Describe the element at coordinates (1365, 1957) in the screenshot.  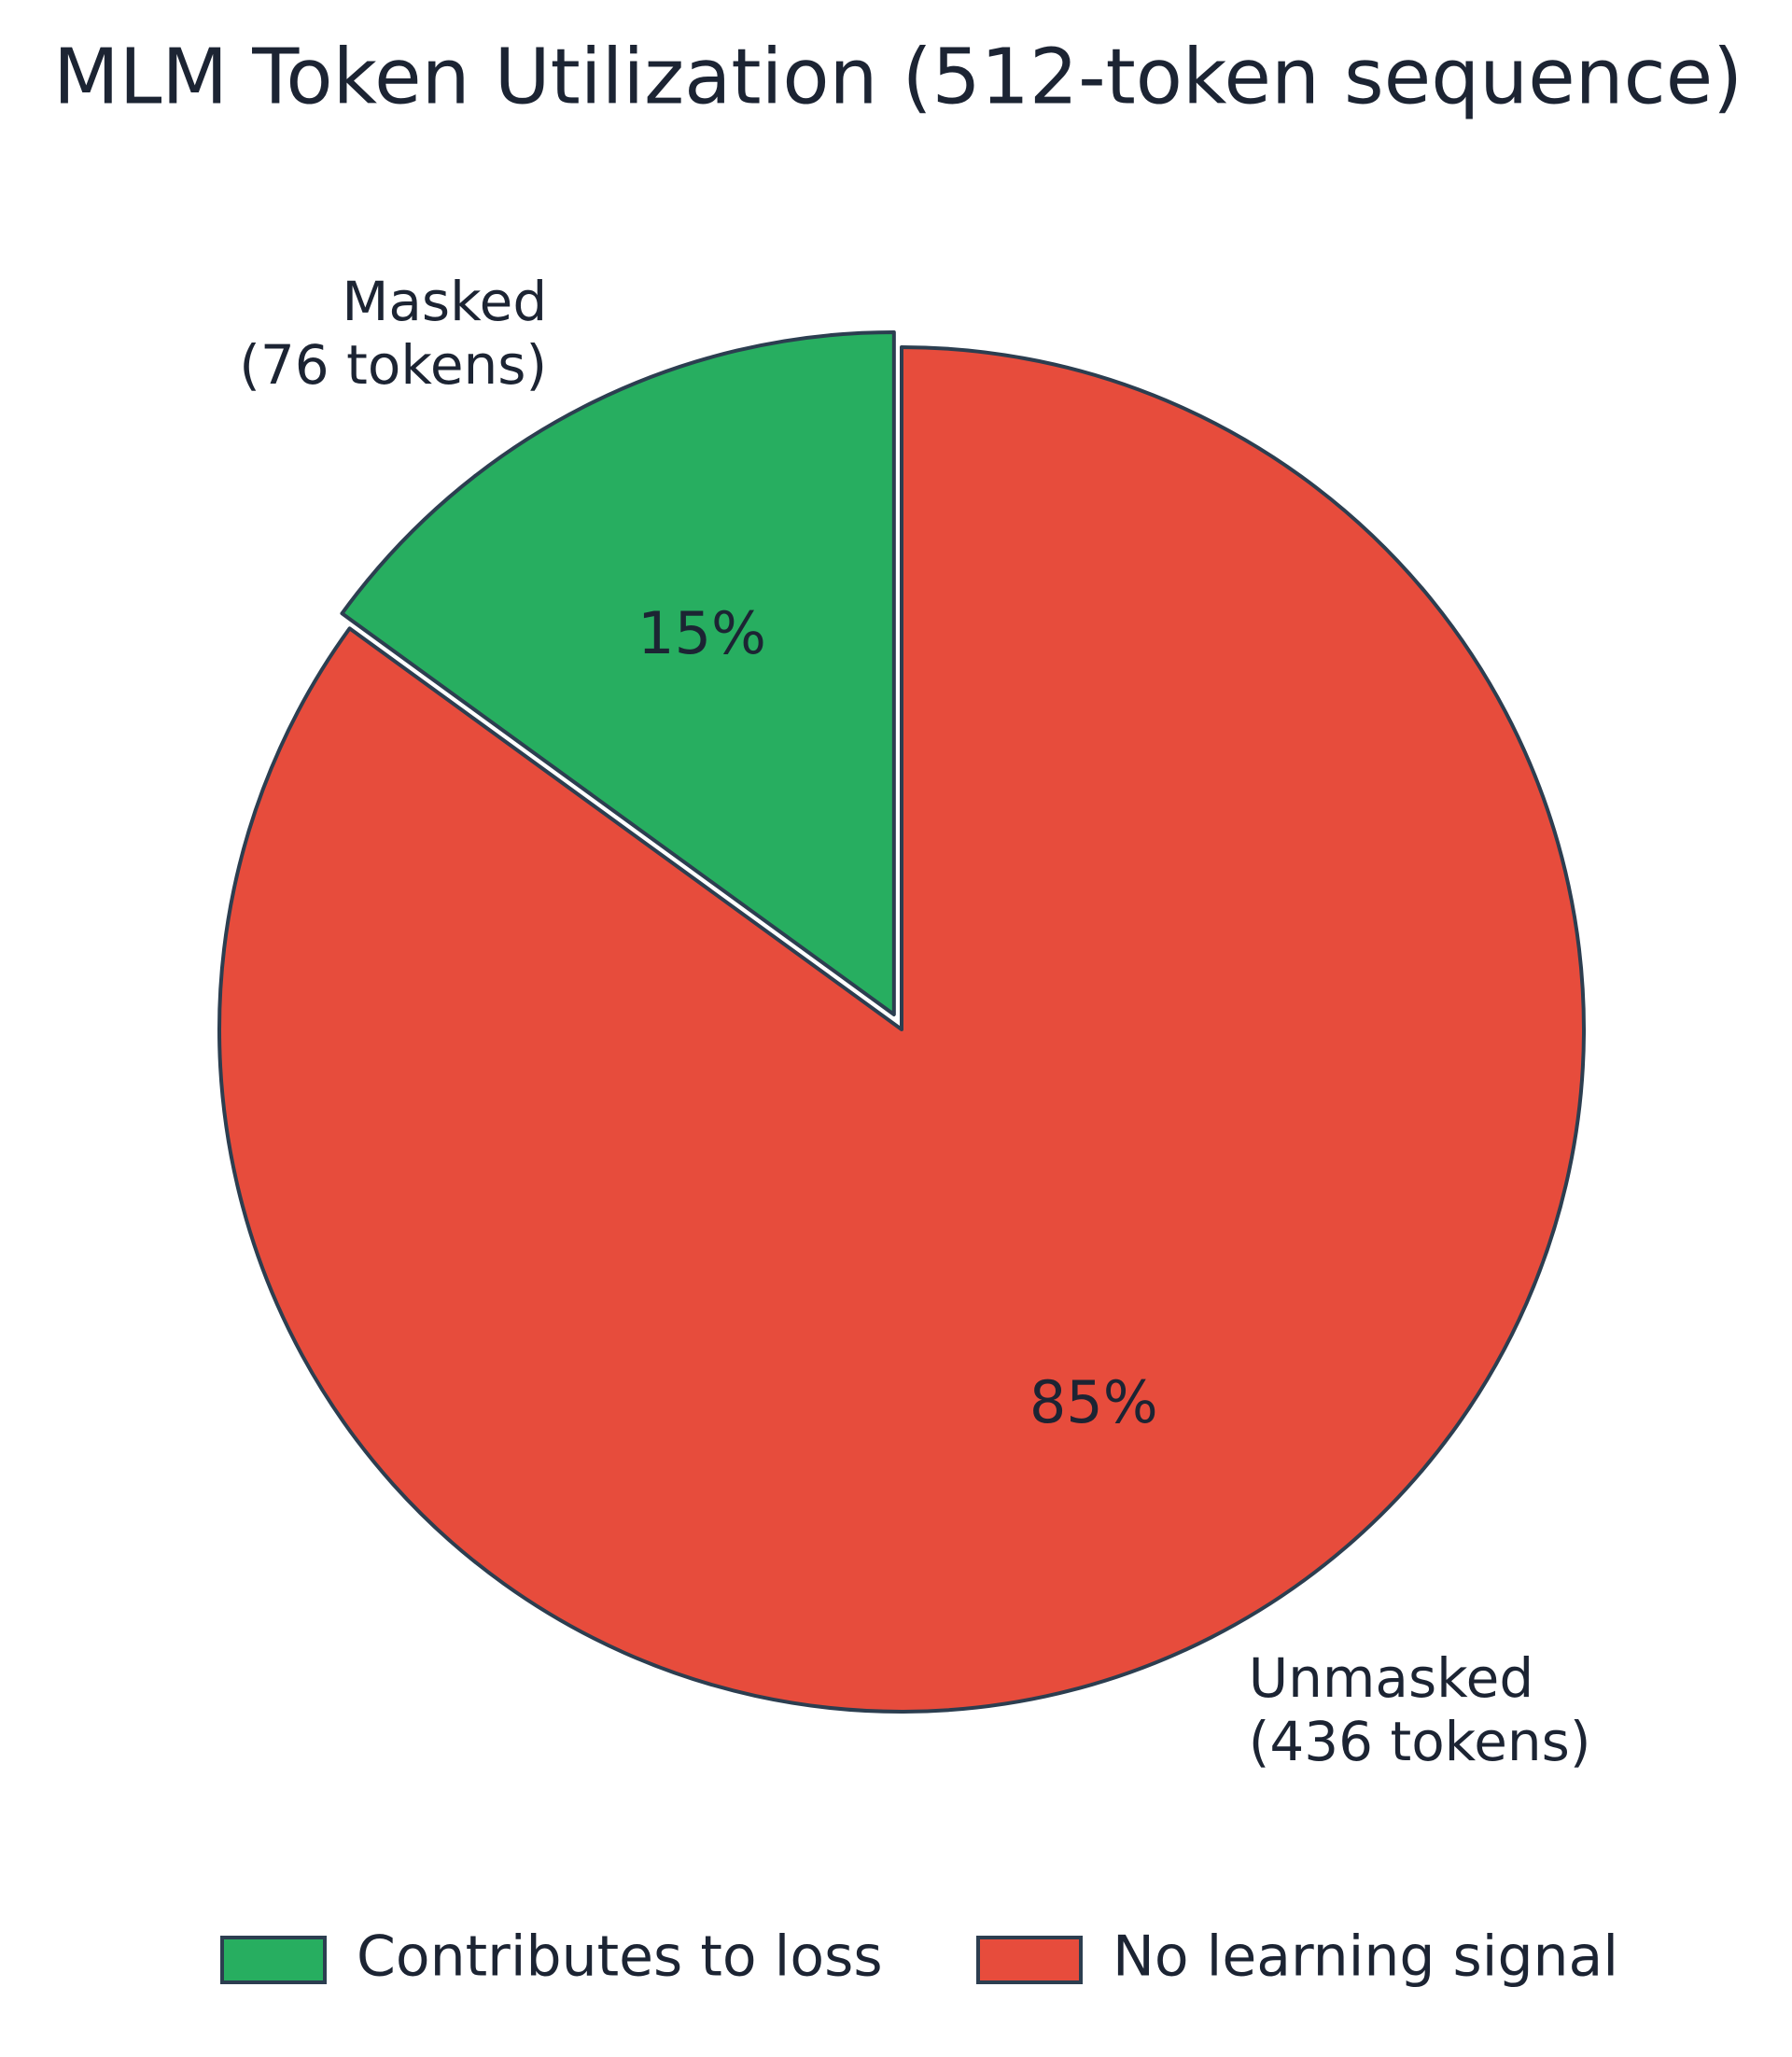
I see `legend-label: No learning signal` at that location.